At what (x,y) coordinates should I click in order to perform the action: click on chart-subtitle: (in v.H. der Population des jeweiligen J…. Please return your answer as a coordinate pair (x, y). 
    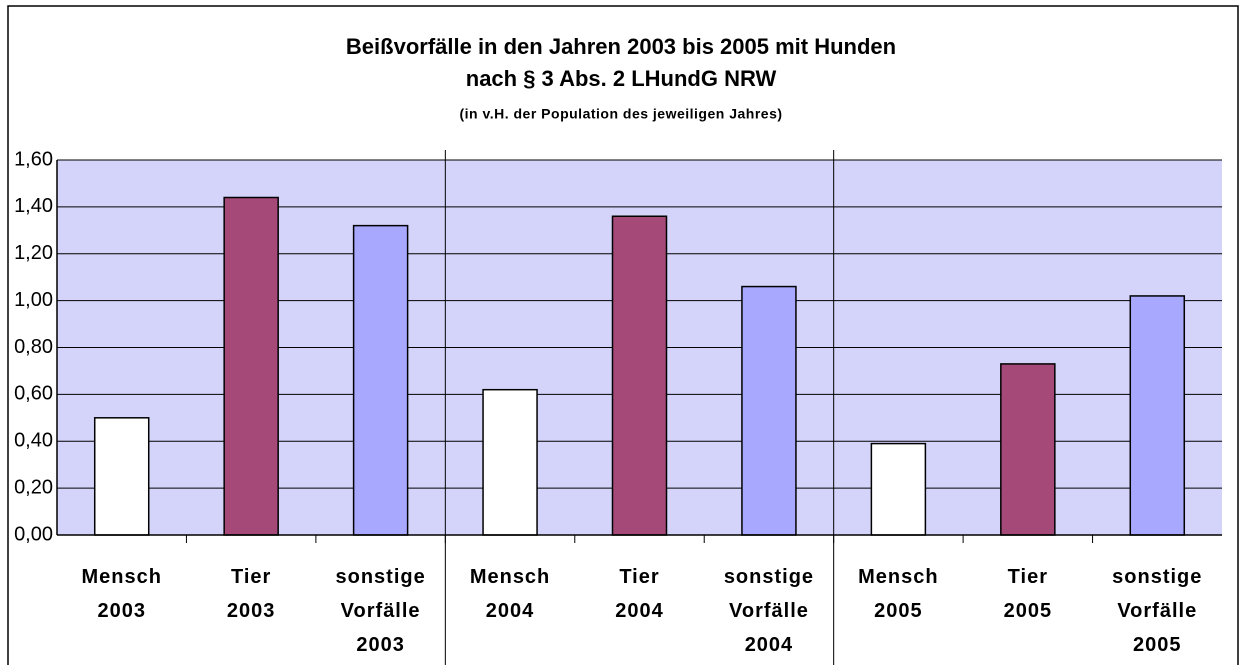
    Looking at the image, I should click on (620, 114).